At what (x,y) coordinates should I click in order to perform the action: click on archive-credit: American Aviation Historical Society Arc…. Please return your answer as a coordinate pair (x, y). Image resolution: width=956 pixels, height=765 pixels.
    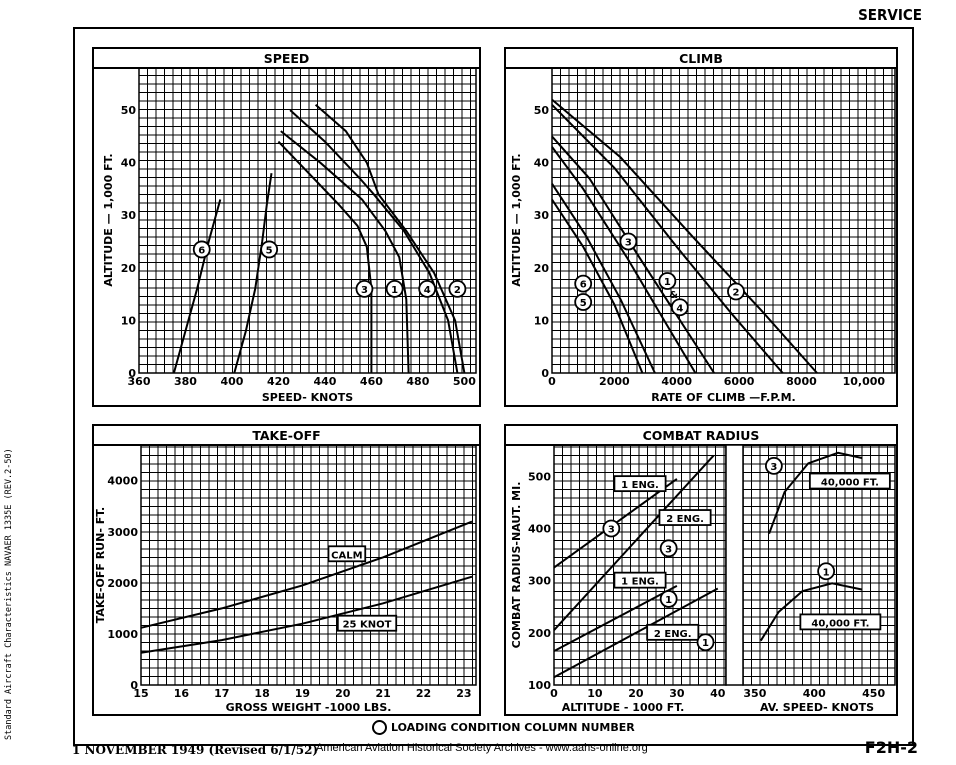
    Looking at the image, I should click on (482, 748).